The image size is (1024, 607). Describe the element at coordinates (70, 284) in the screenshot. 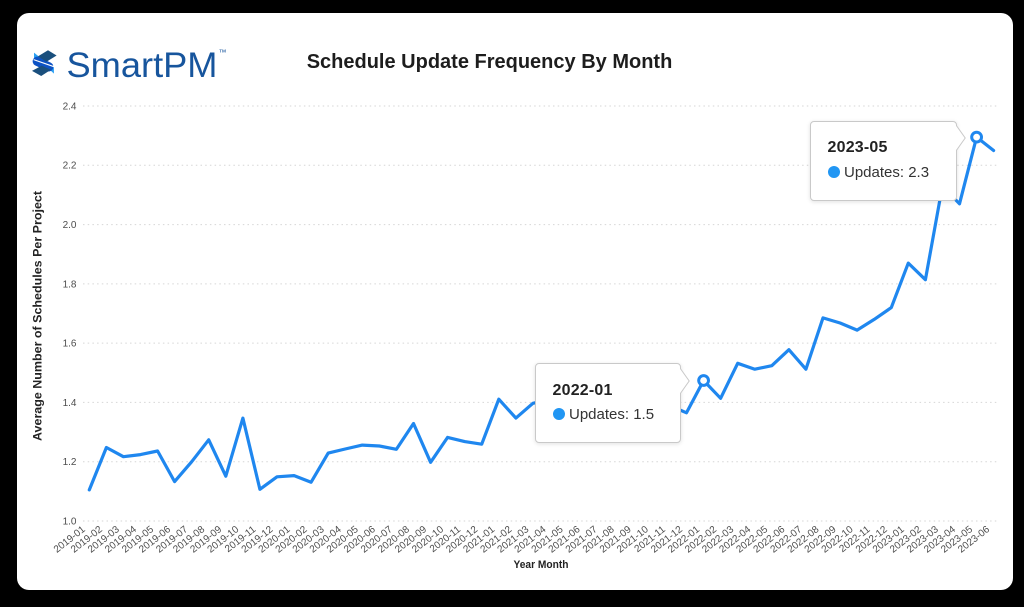

I see `svg-text: 1.8` at that location.